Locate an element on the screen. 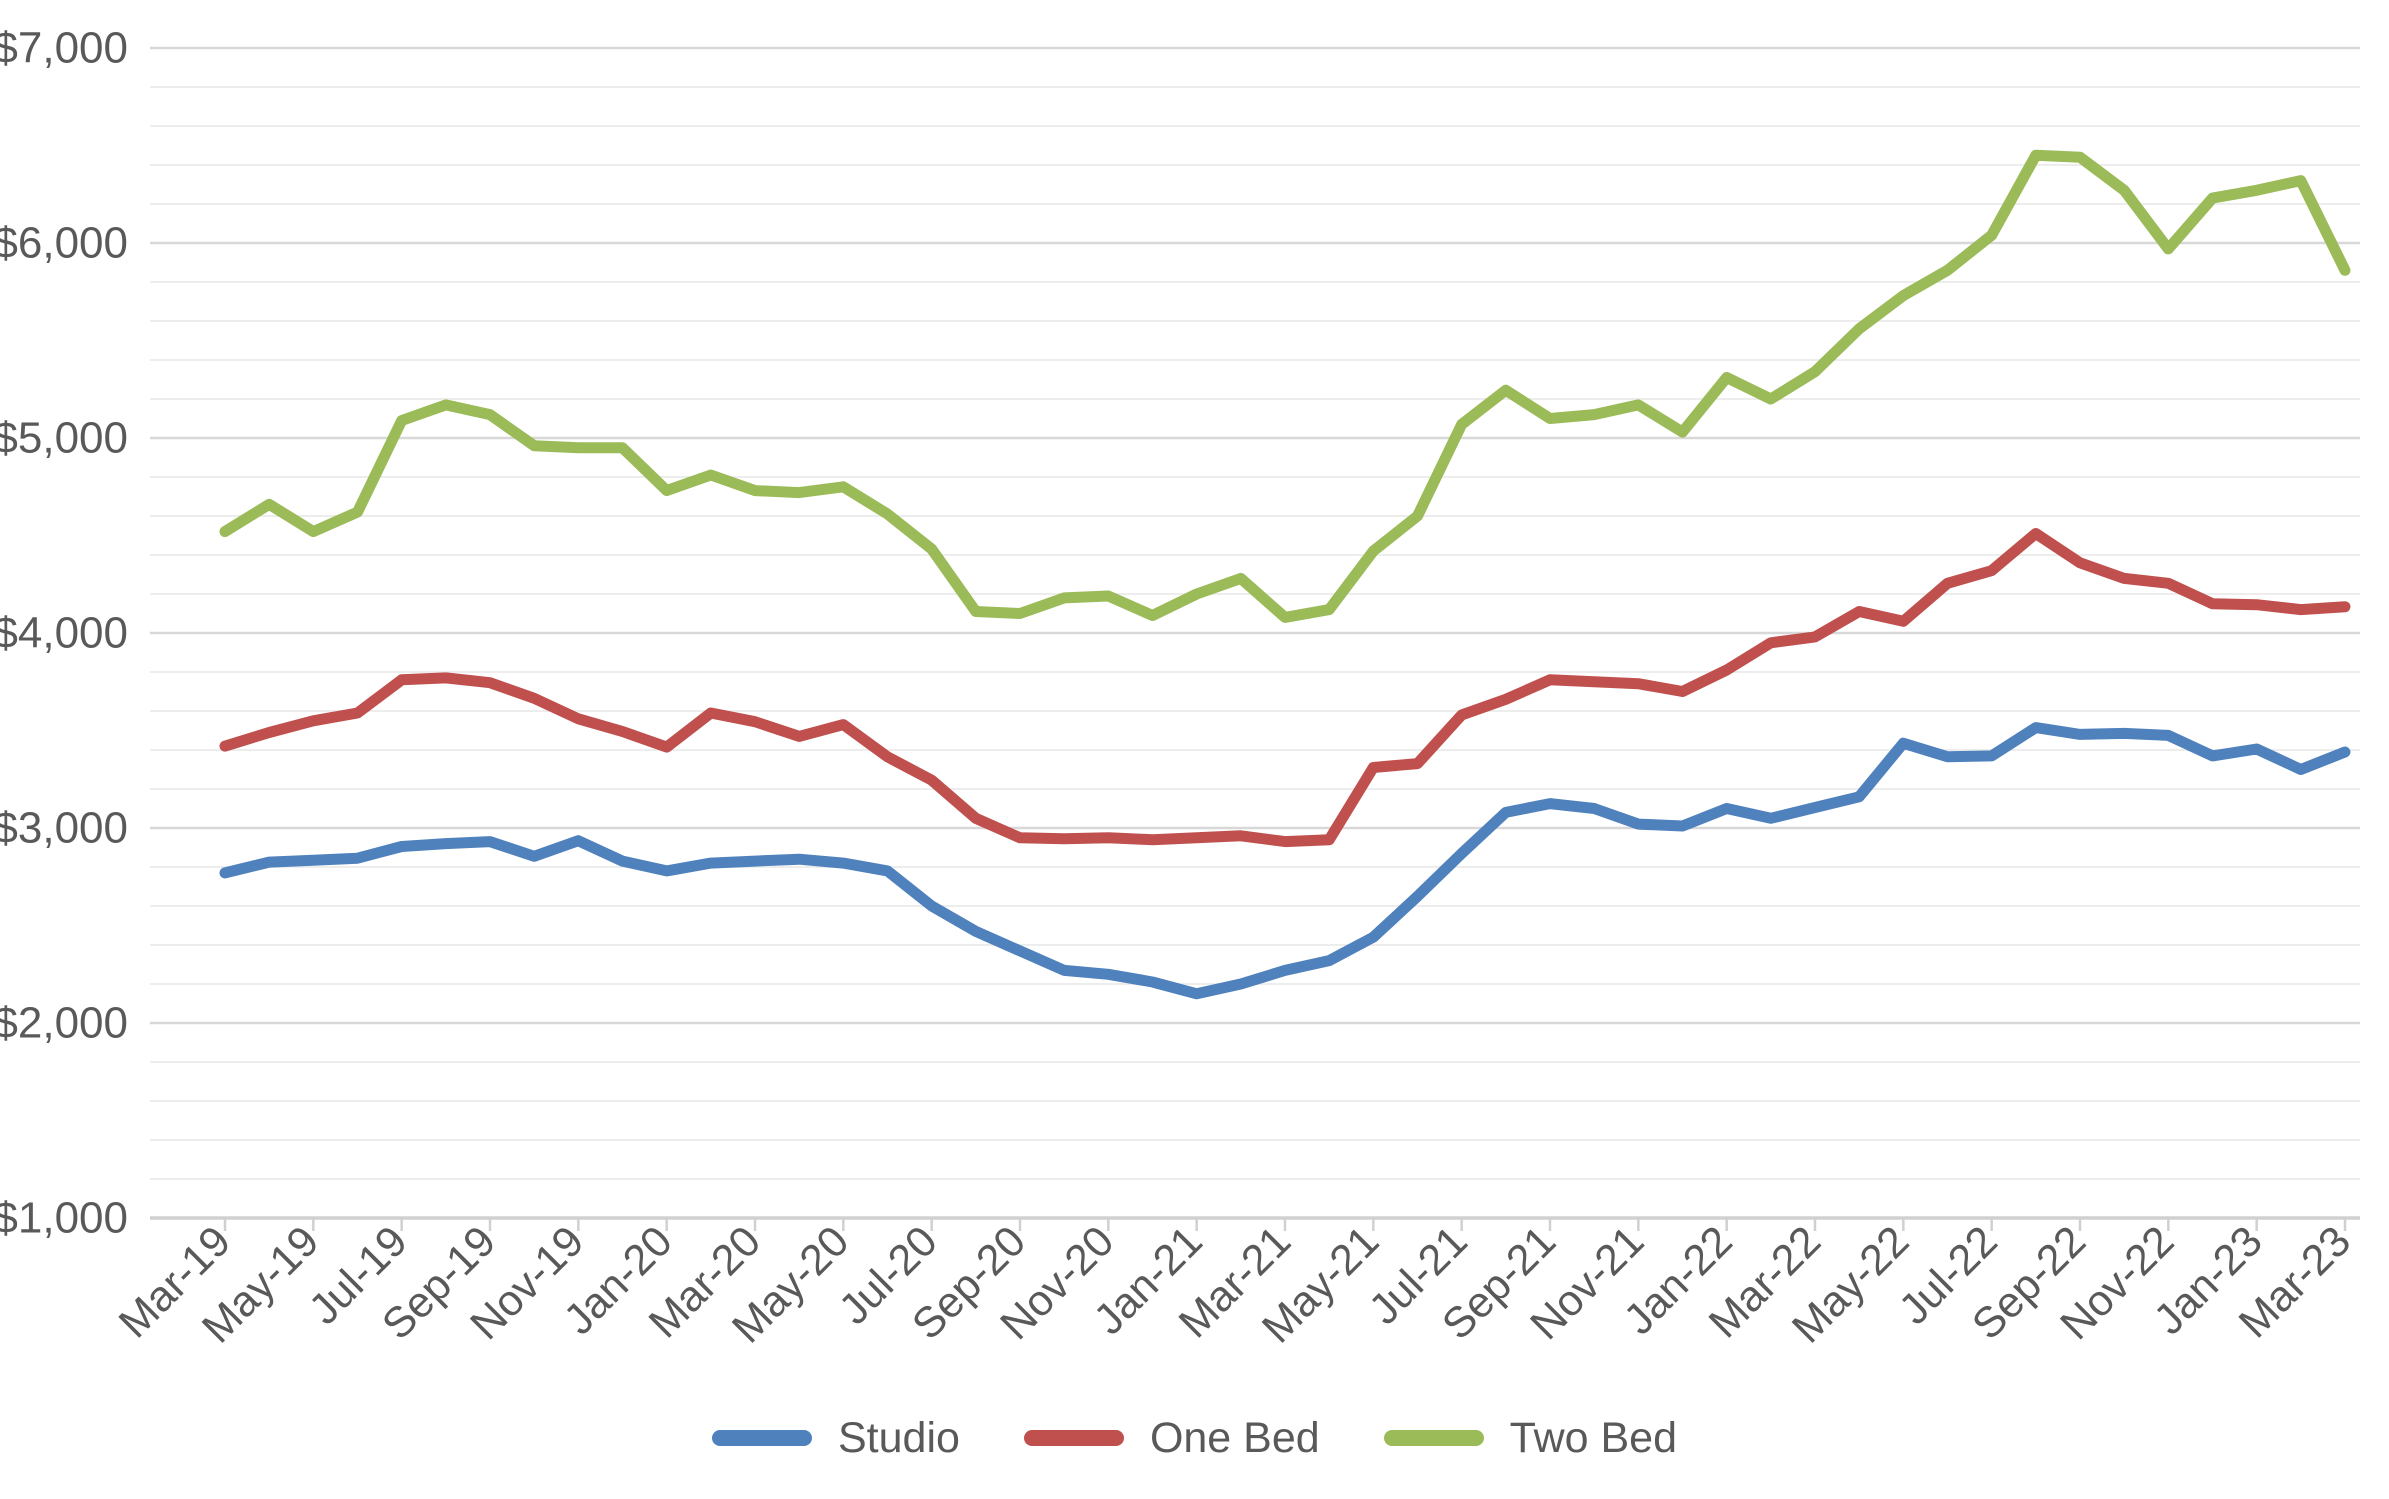 The height and width of the screenshot is (1499, 2389). legend-swatch-studio is located at coordinates (762, 1438).